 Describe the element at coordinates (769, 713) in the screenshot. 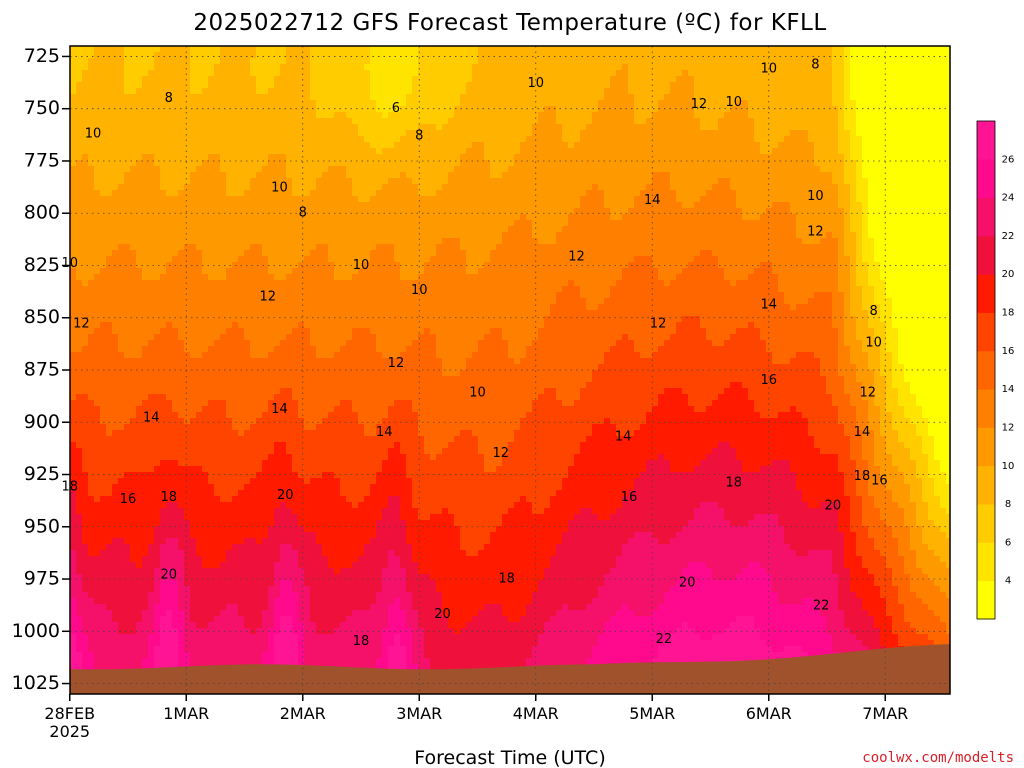

I see `x-tick-label: 6MAR` at that location.